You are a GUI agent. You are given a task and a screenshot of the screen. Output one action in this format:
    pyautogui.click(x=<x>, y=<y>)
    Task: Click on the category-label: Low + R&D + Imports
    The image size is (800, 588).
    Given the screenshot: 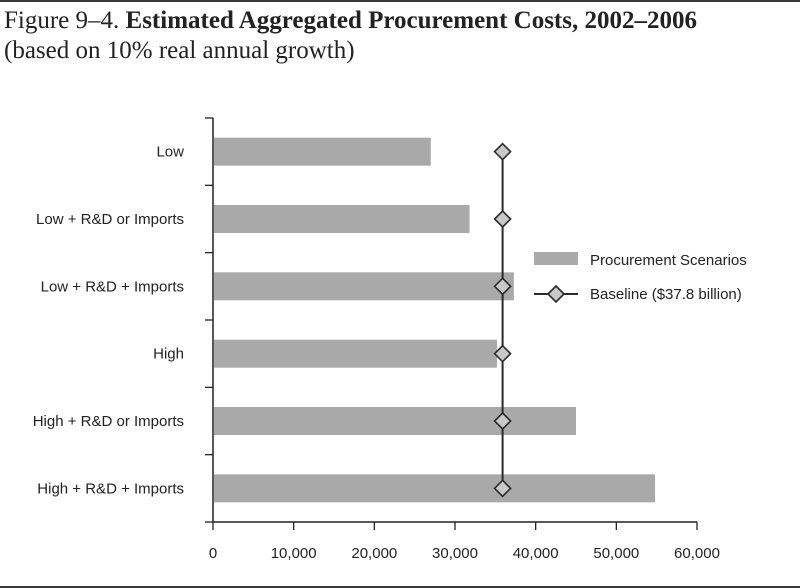 What is the action you would take?
    pyautogui.click(x=112, y=286)
    